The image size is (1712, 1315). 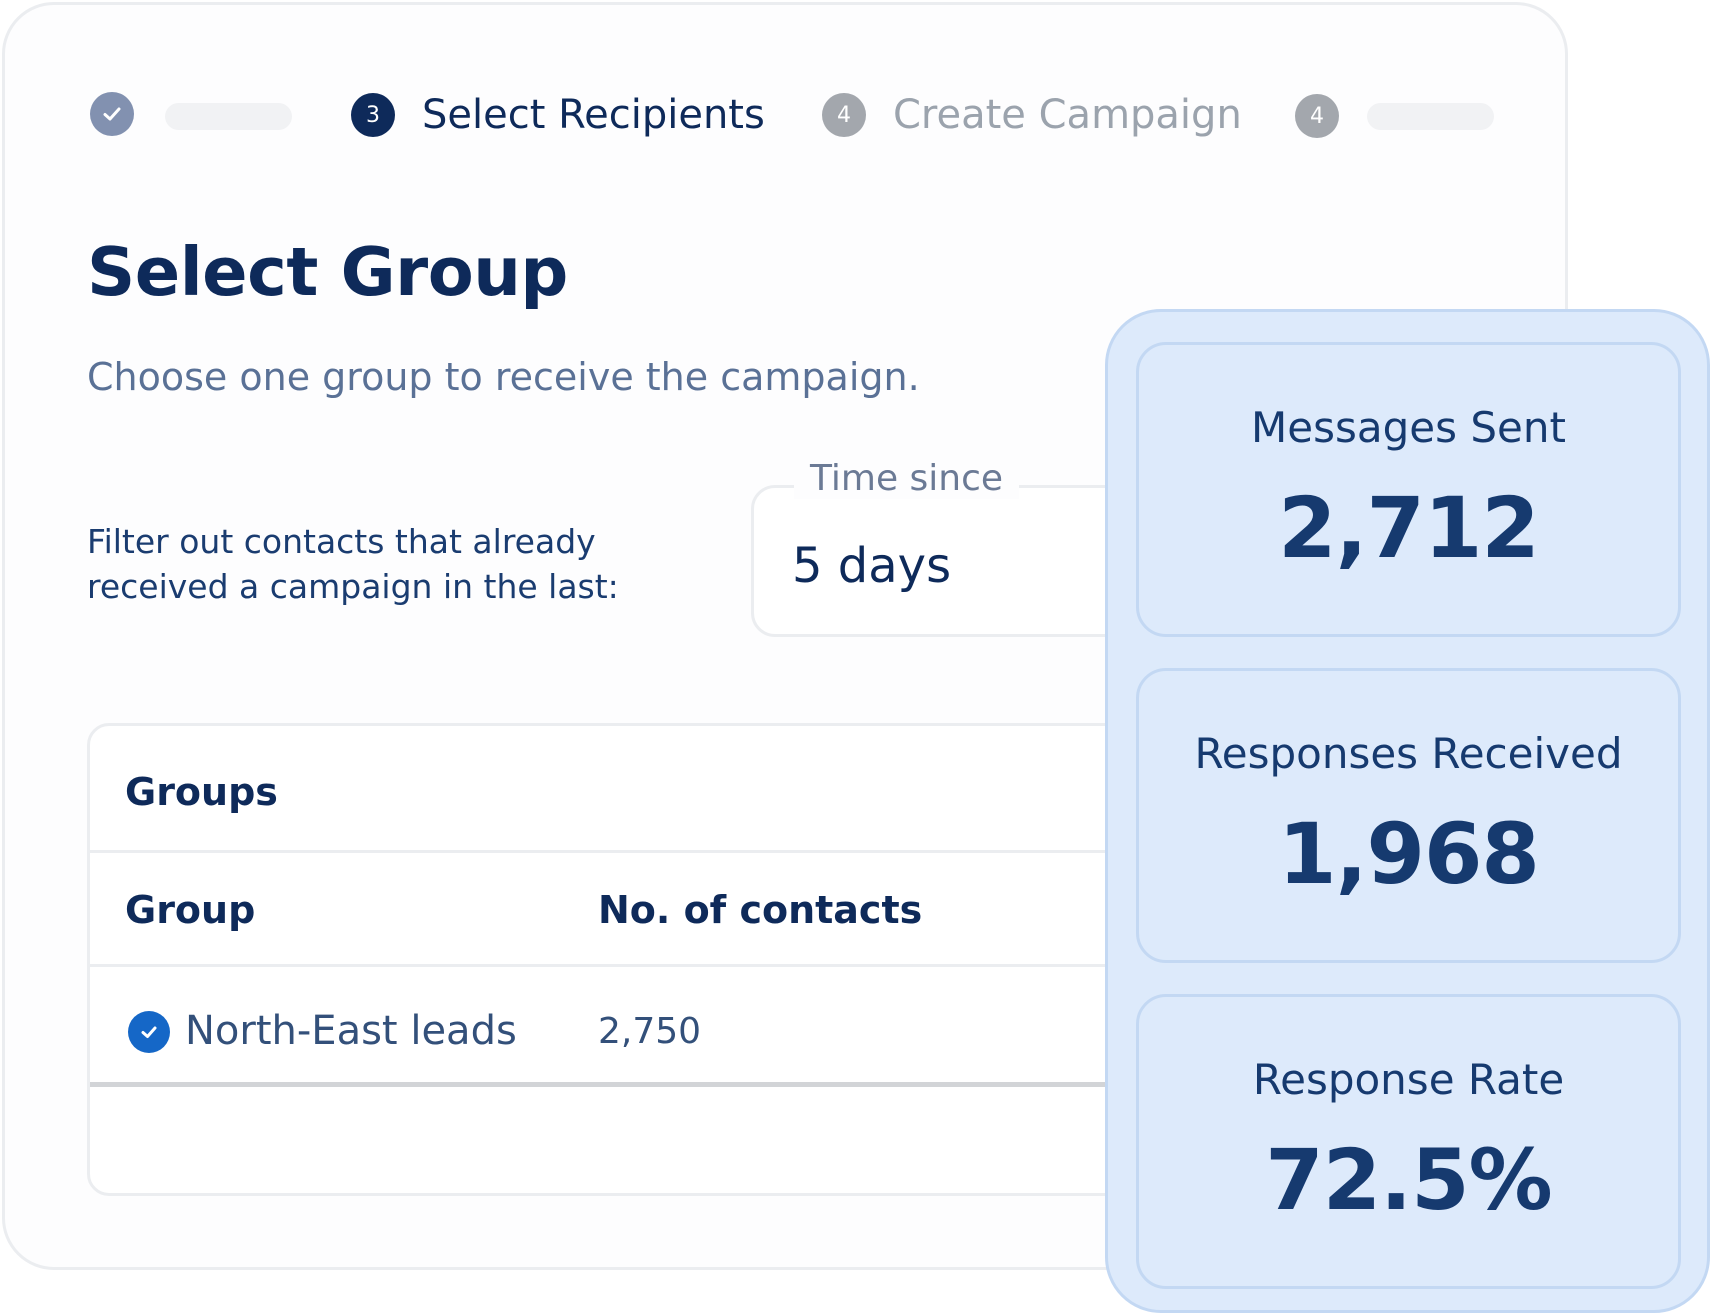 What do you see at coordinates (760, 910) in the screenshot?
I see `column-header-contacts: No. of contacts` at bounding box center [760, 910].